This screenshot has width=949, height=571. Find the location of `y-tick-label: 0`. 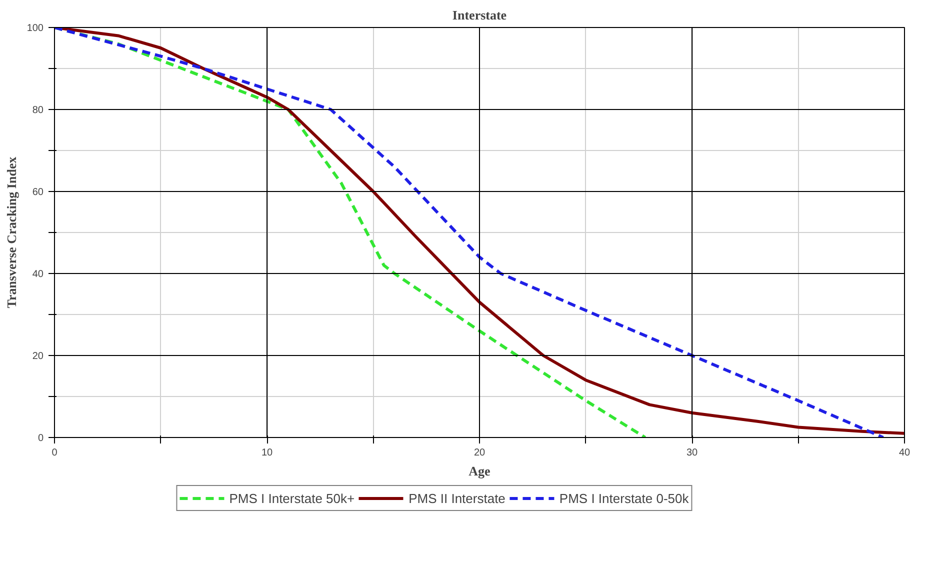

y-tick-label: 0 is located at coordinates (41, 438).